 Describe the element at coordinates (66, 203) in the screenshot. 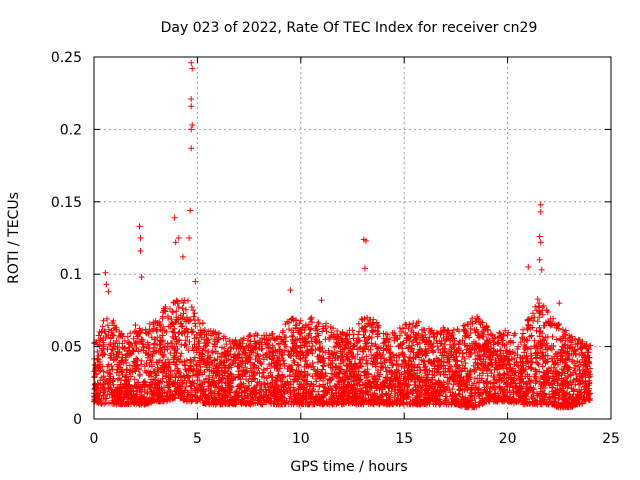

I see `y-tick-label: 0.15` at that location.